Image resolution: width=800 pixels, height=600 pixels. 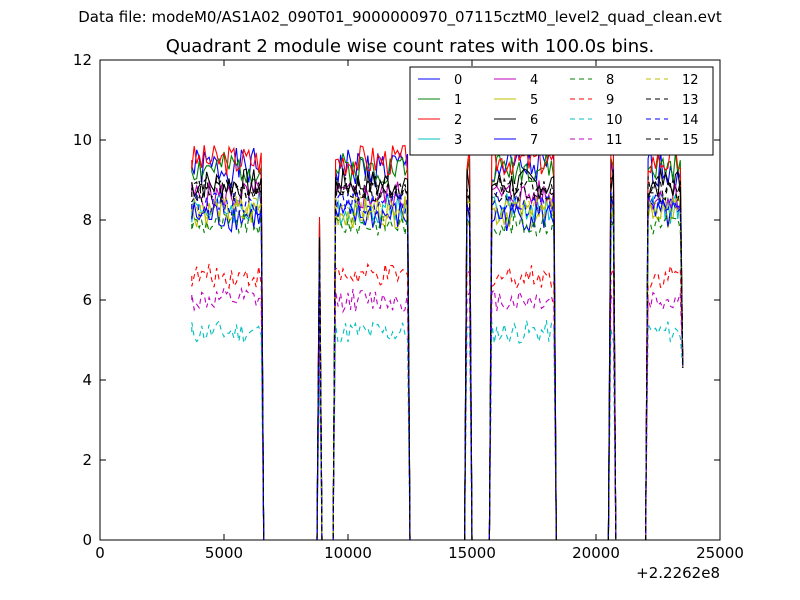 I want to click on legend-label-1: 1, so click(x=458, y=100).